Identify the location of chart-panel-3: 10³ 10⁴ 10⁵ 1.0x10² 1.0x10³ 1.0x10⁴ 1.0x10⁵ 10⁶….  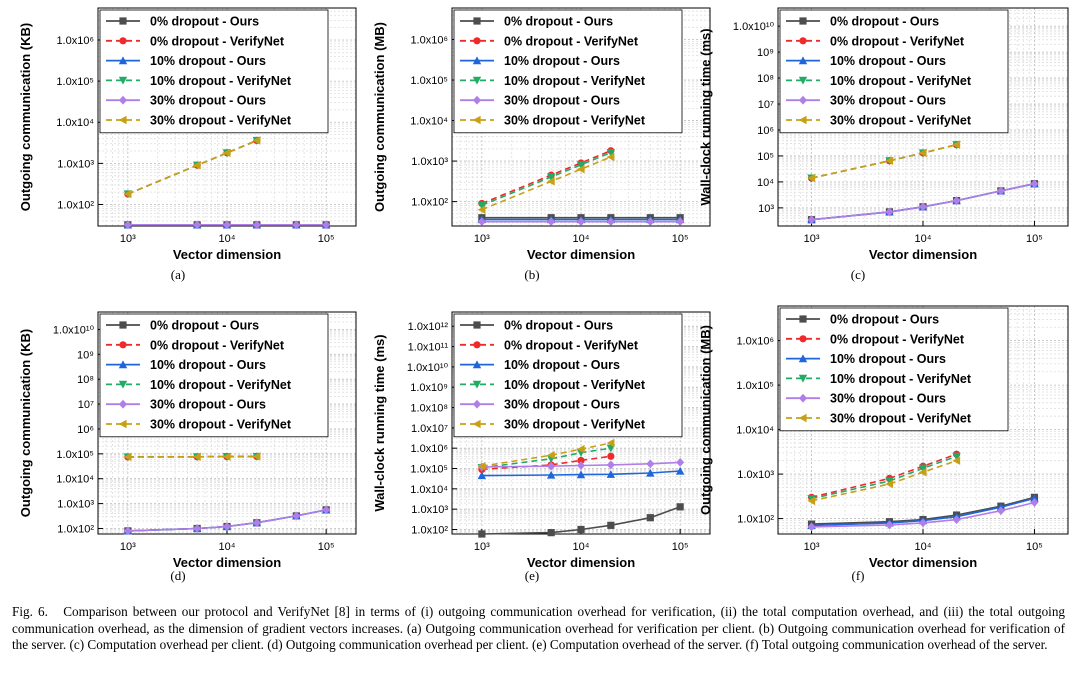
(187, 447).